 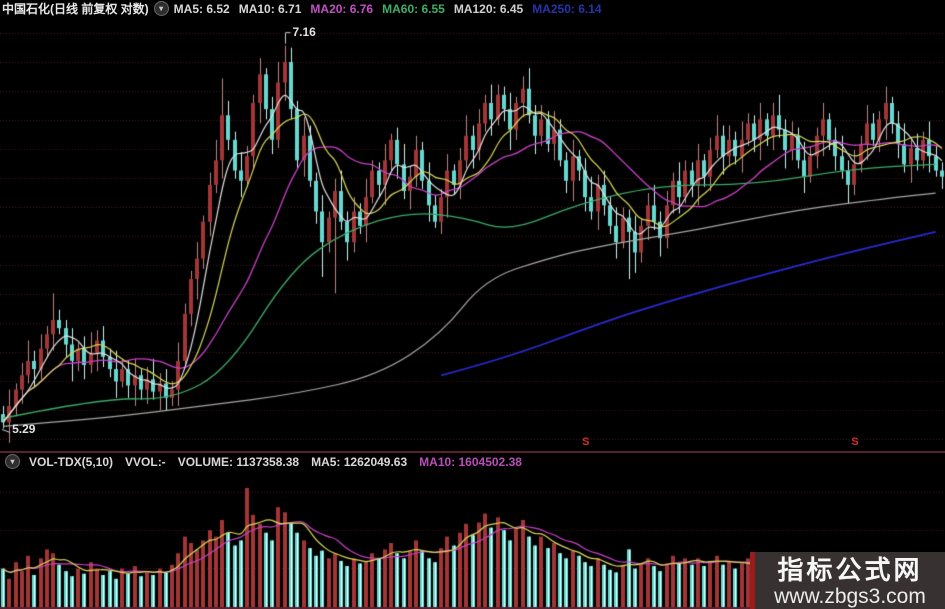 What do you see at coordinates (850, 570) in the screenshot?
I see `watermark-site-name: 指标公式网` at bounding box center [850, 570].